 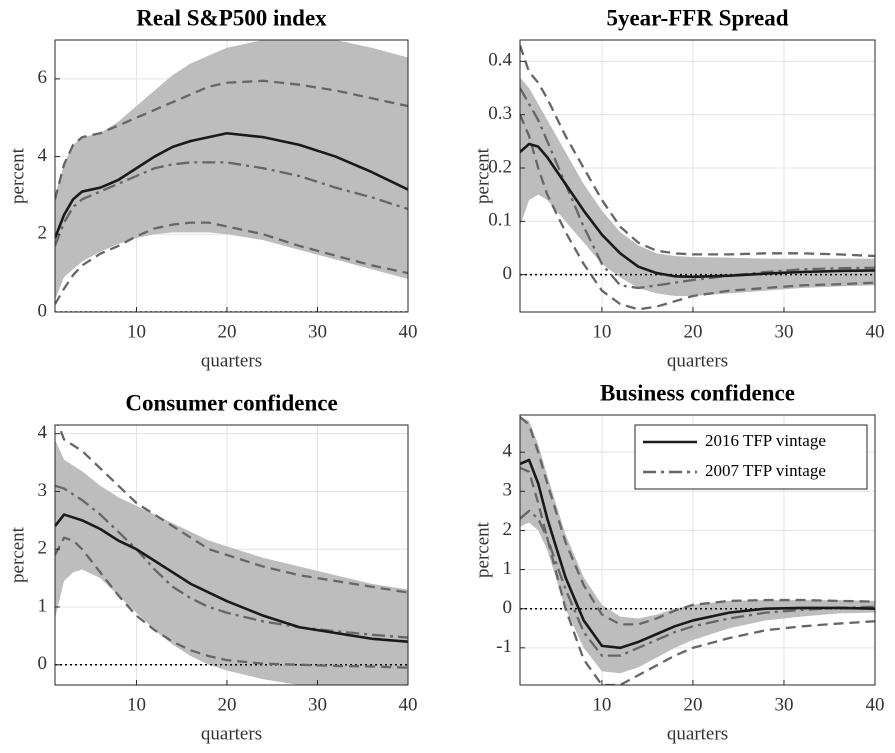 I want to click on y-tick-label: 0.3, so click(x=500, y=113).